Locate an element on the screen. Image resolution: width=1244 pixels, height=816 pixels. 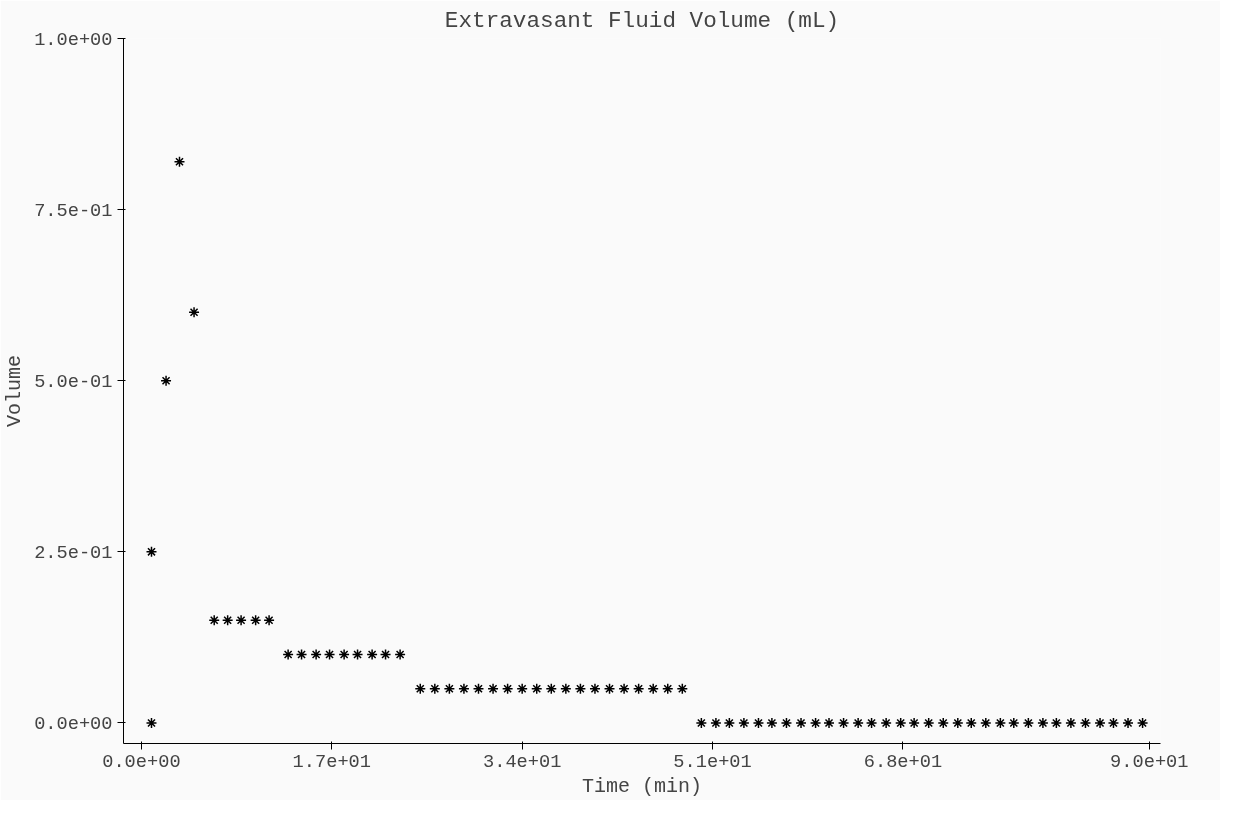
y-tick-label: 7.5e-01 is located at coordinates (73, 210).